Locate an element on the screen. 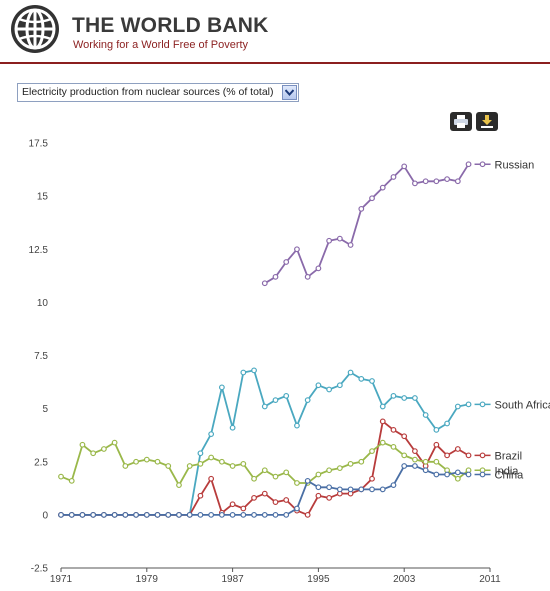  x-tick-label: 1987 is located at coordinates (232, 579).